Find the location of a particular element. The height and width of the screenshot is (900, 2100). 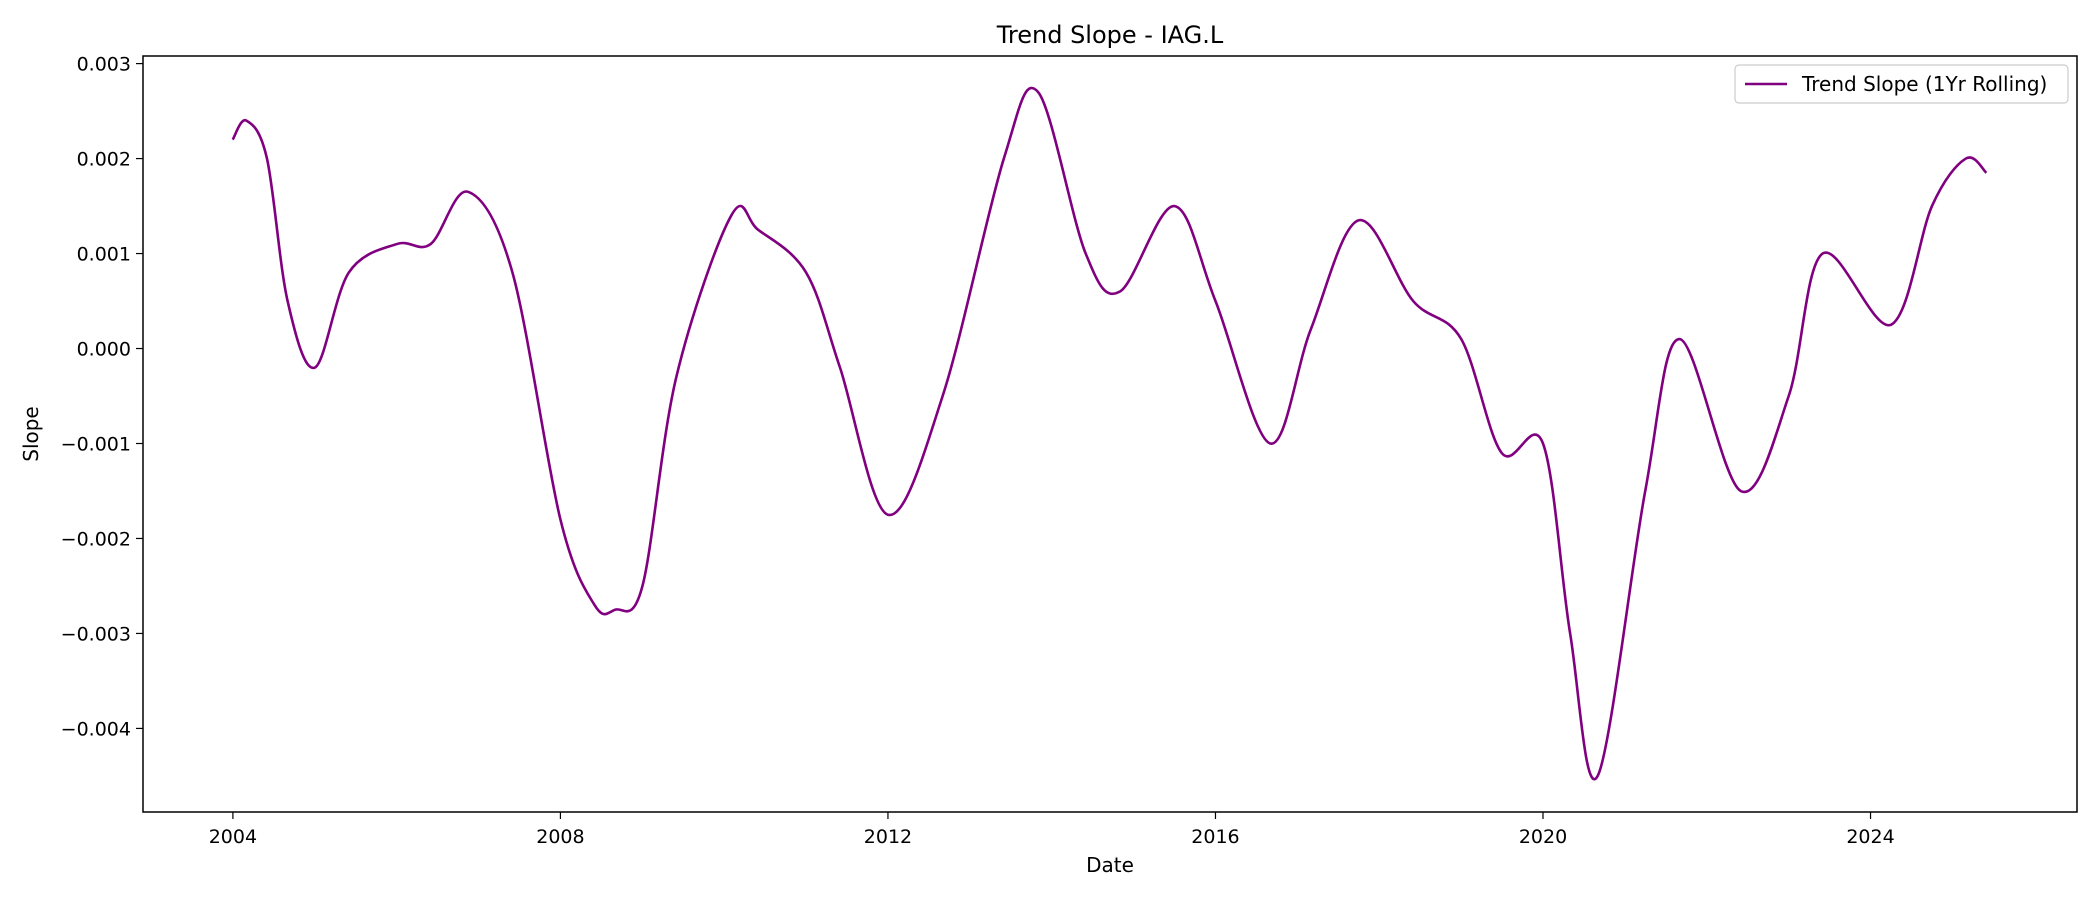

x-tick-label: 2004 is located at coordinates (233, 837).